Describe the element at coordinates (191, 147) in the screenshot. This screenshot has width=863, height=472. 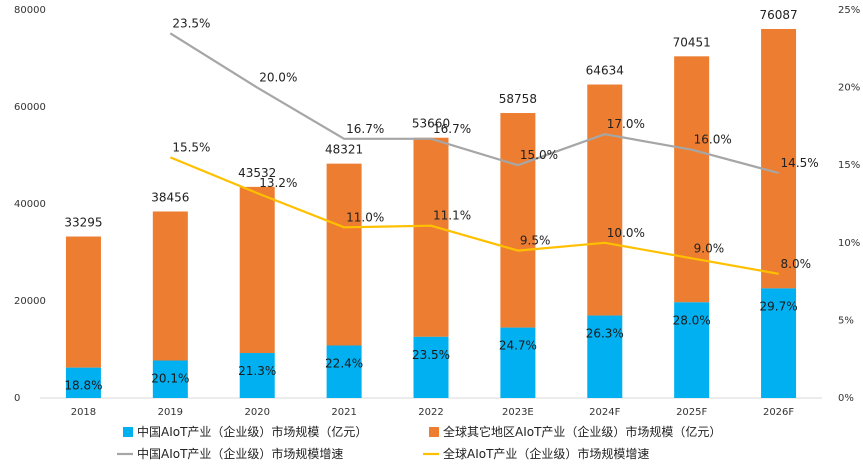
I see `global-growth-label: 15.5%` at that location.